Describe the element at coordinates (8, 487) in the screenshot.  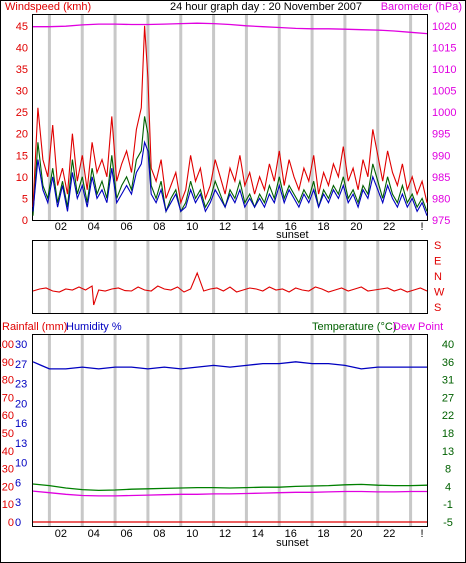
I see `rainfall-tick-label: 20` at that location.